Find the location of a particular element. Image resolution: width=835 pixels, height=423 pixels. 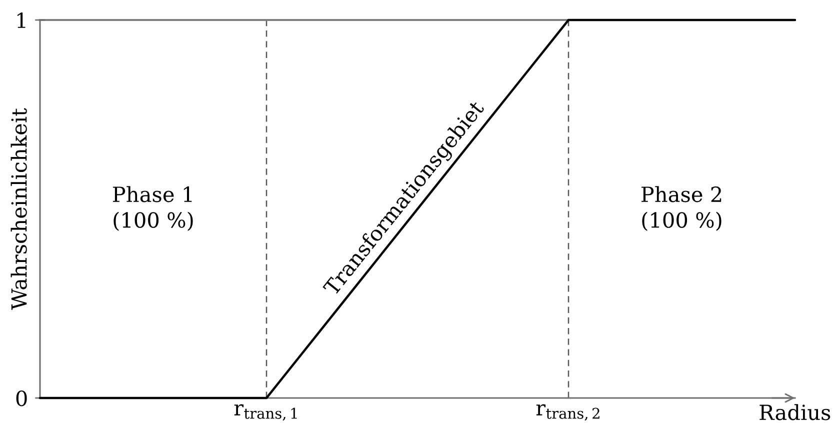

y-axis-title: Wahrscheinlichkeit is located at coordinates (18, 209).